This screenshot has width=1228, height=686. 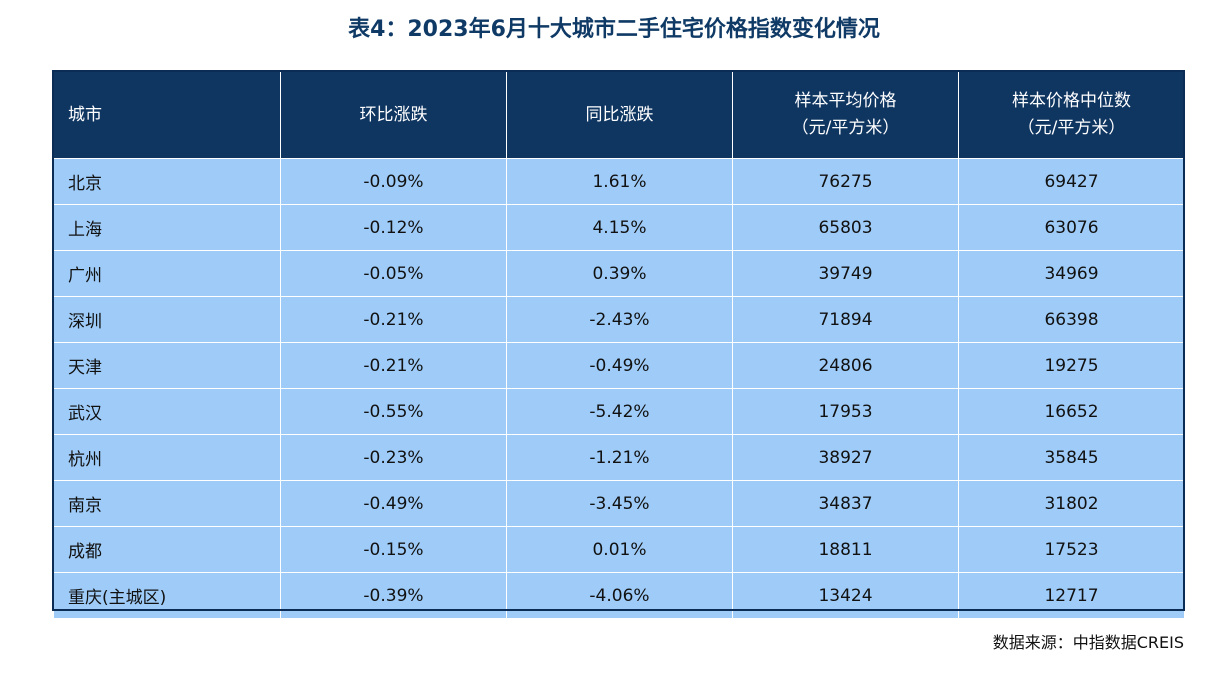 What do you see at coordinates (1071, 595) in the screenshot?
I see `cell-median-price: 12717` at bounding box center [1071, 595].